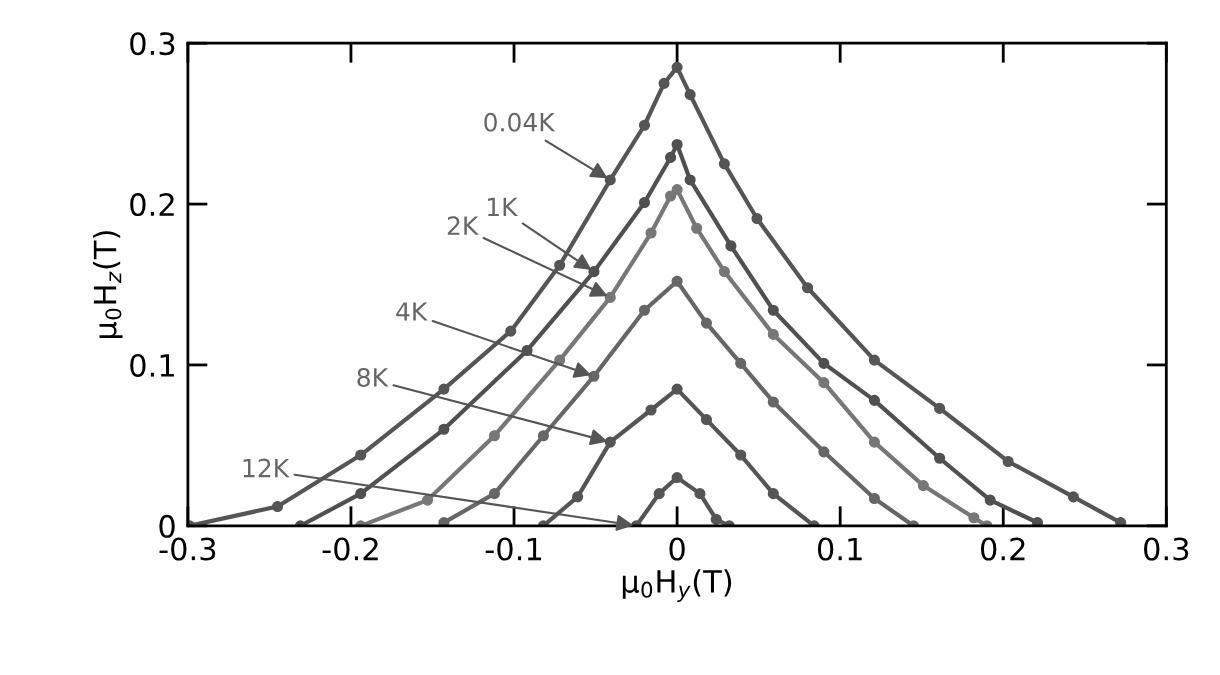  What do you see at coordinates (350, 549) in the screenshot?
I see `x-tick-label: -0.2` at bounding box center [350, 549].